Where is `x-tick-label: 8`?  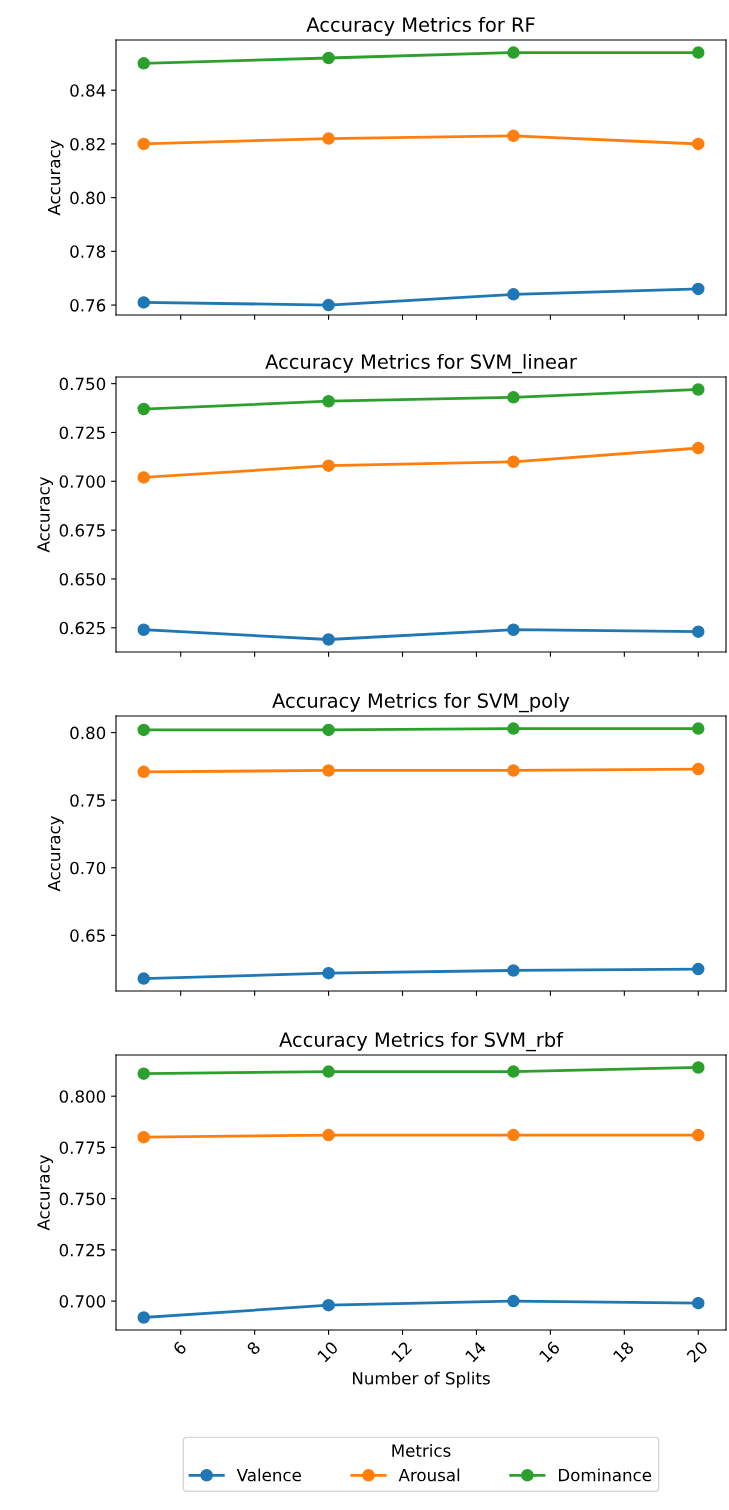 x-tick-label: 8 is located at coordinates (253, 1348).